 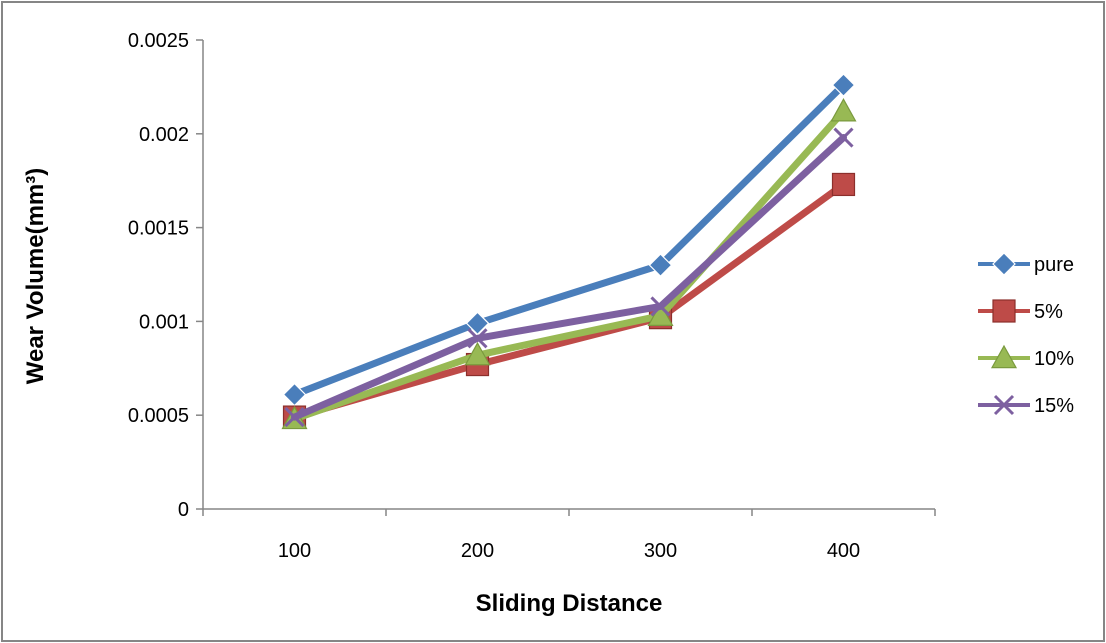 I want to click on legend-label: 5%, so click(x=1048, y=312).